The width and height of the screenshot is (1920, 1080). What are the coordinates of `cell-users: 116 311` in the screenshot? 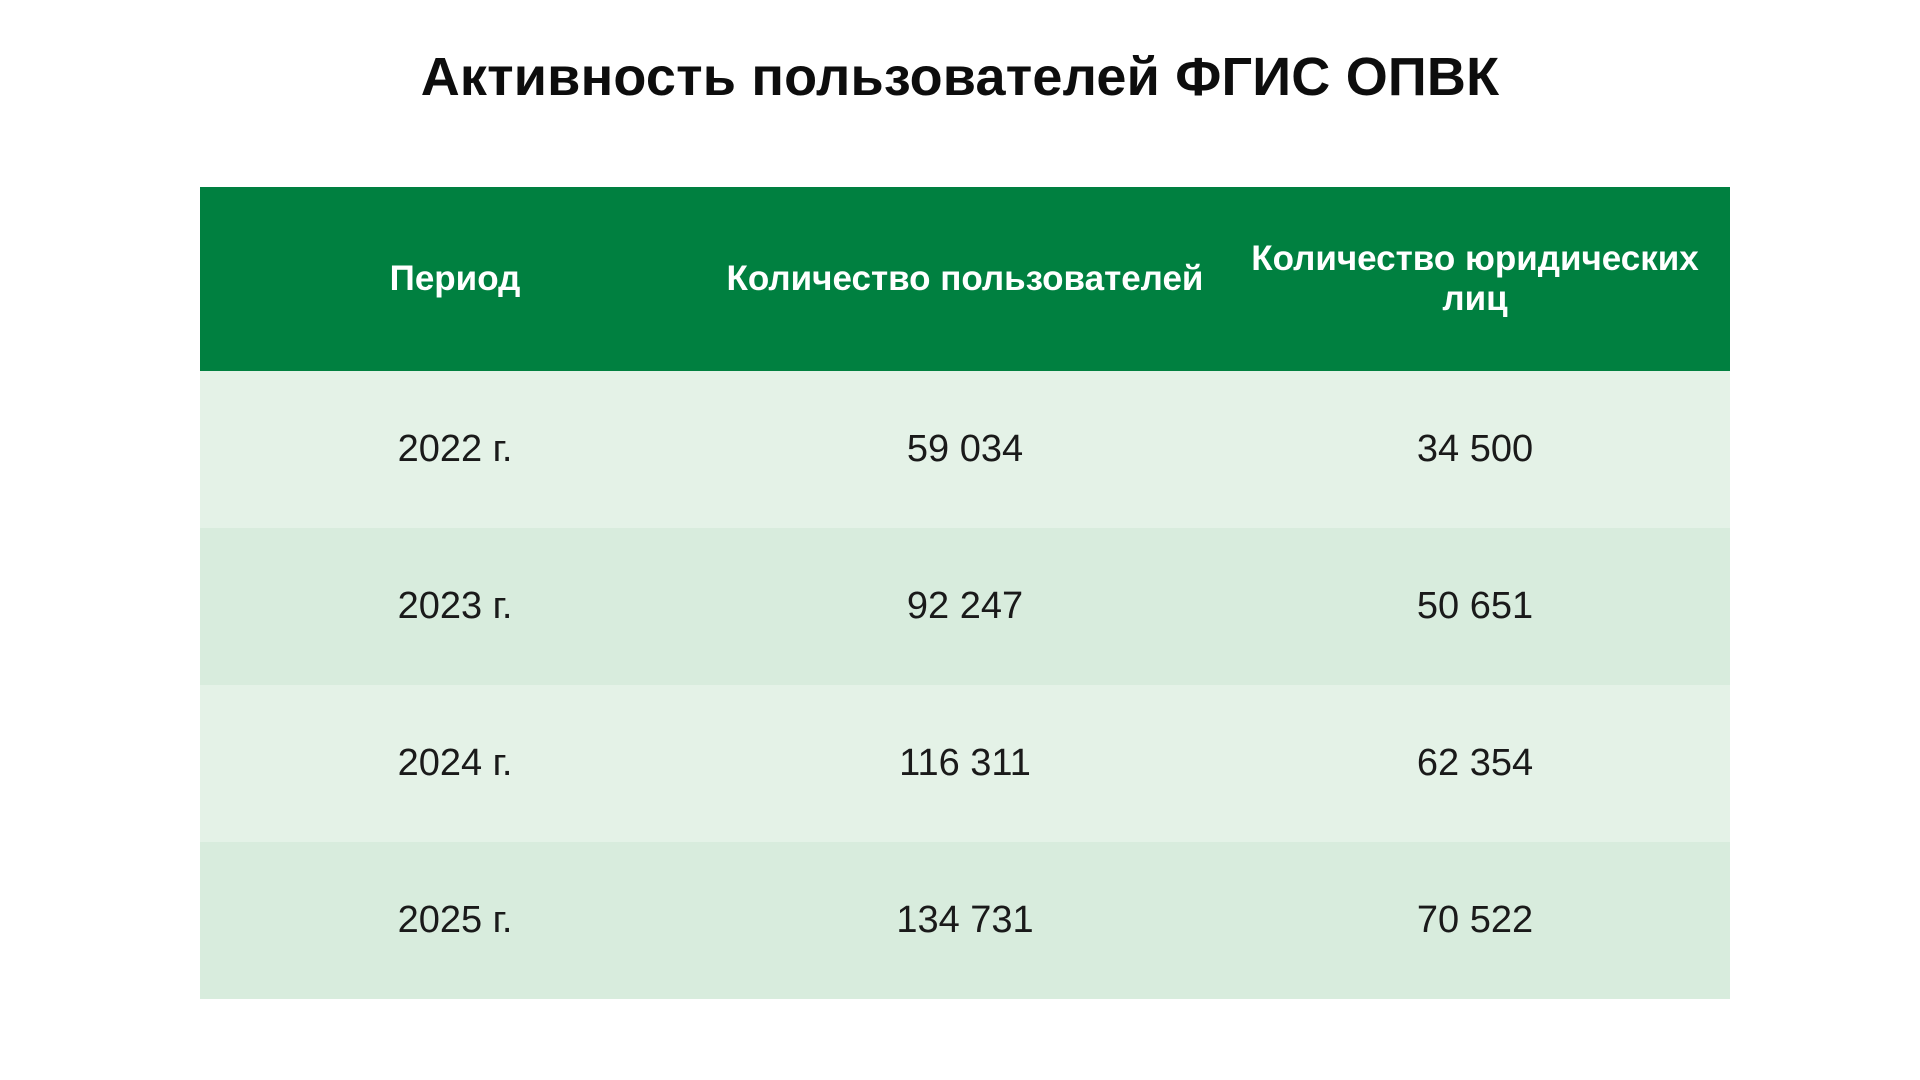 It's located at (965, 763).